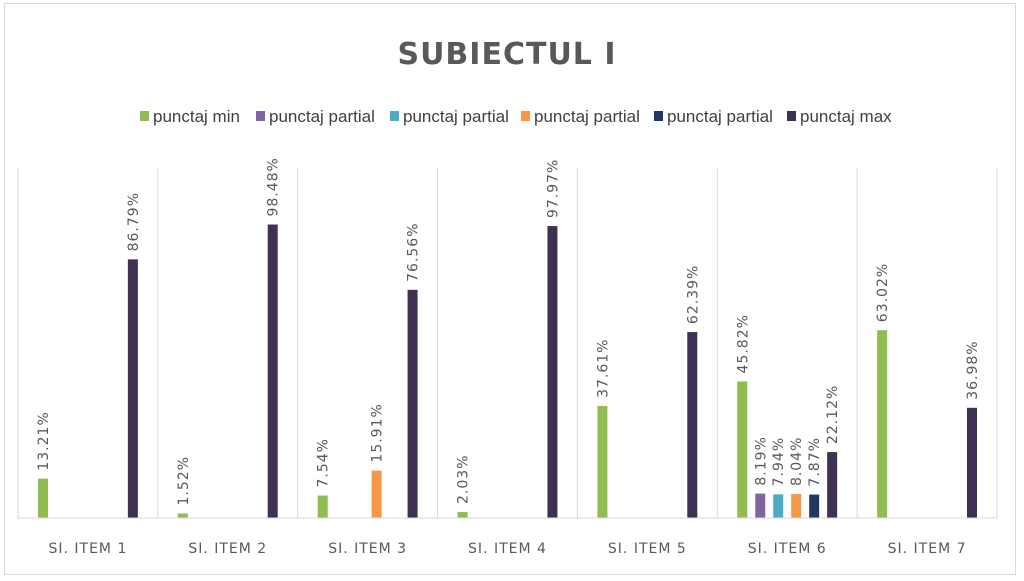  Describe the element at coordinates (647, 549) in the screenshot. I see `category-label-4: SI. ITEM 5` at that location.